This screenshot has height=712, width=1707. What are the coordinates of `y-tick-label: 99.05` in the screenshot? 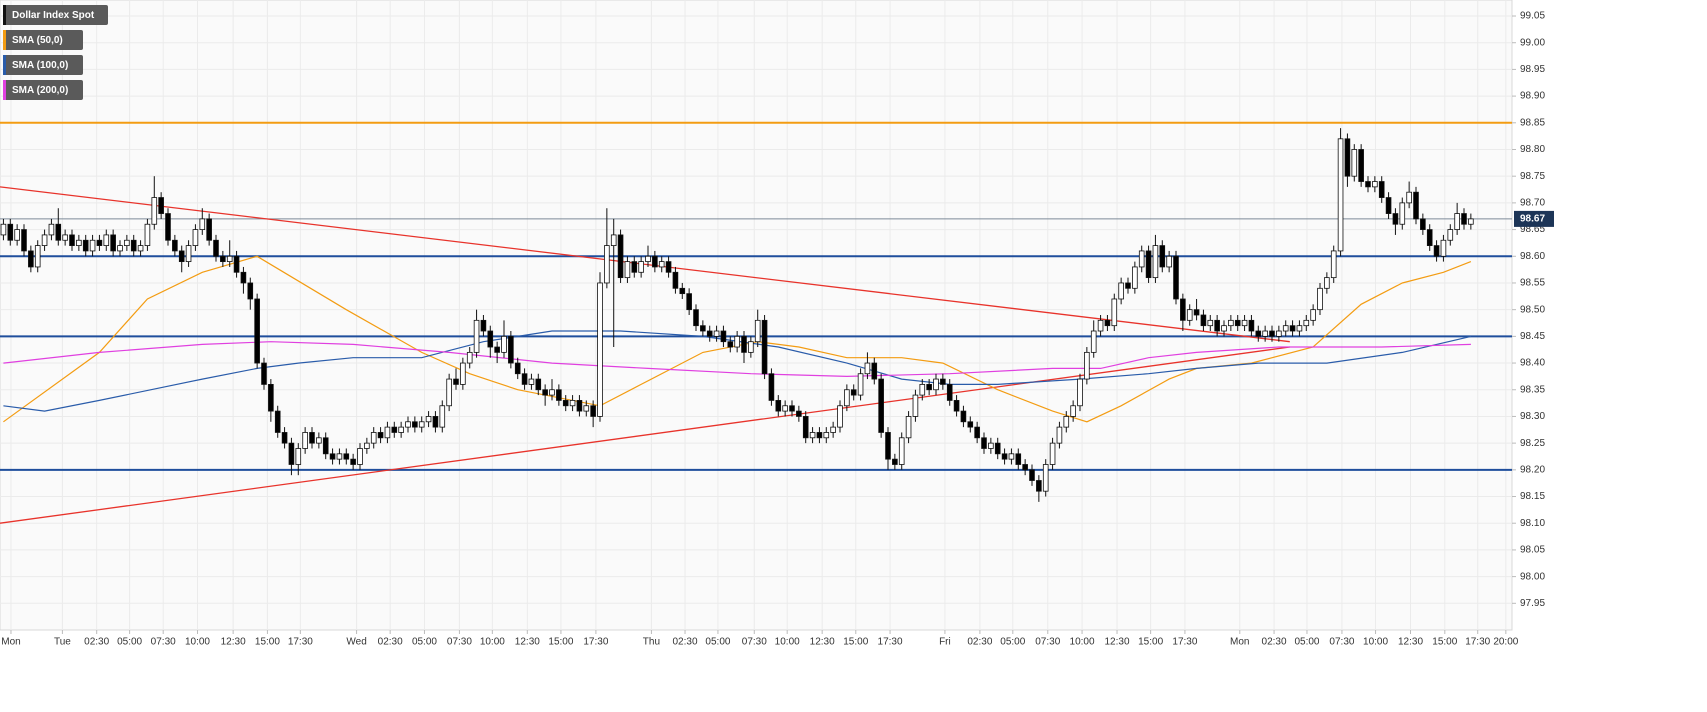 It's located at (1532, 16).